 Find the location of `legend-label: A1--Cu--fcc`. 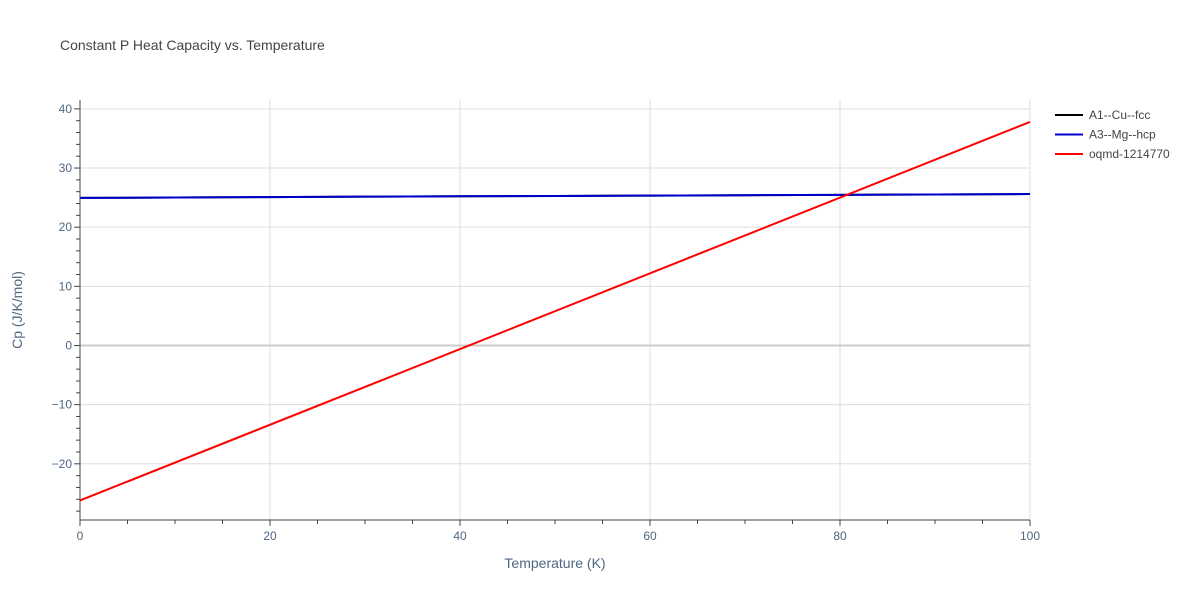

legend-label: A1--Cu--fcc is located at coordinates (1119, 115).